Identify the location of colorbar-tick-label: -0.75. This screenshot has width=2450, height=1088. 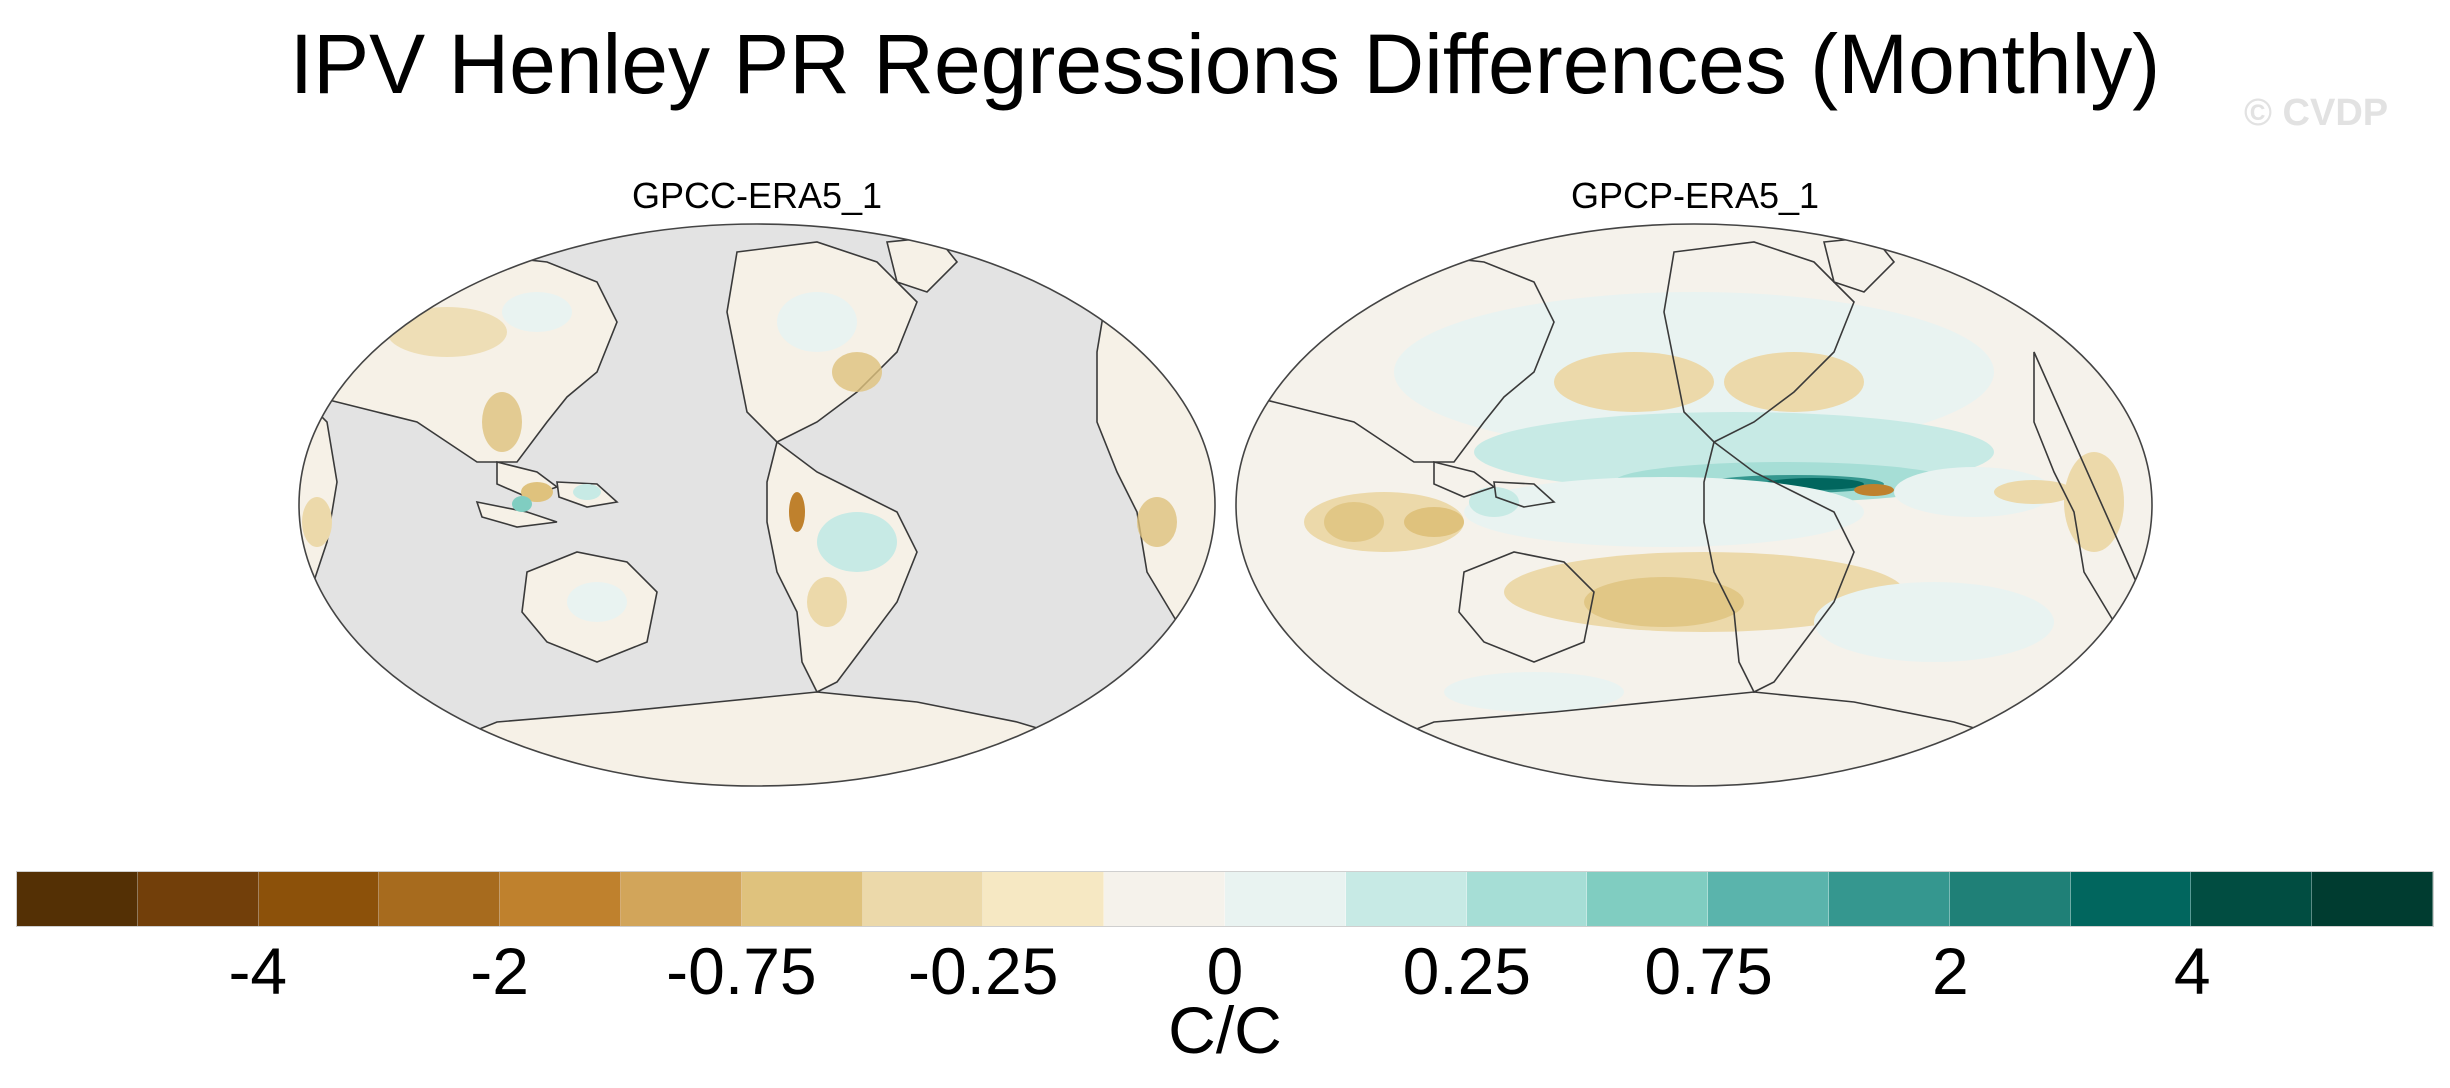
(741, 971).